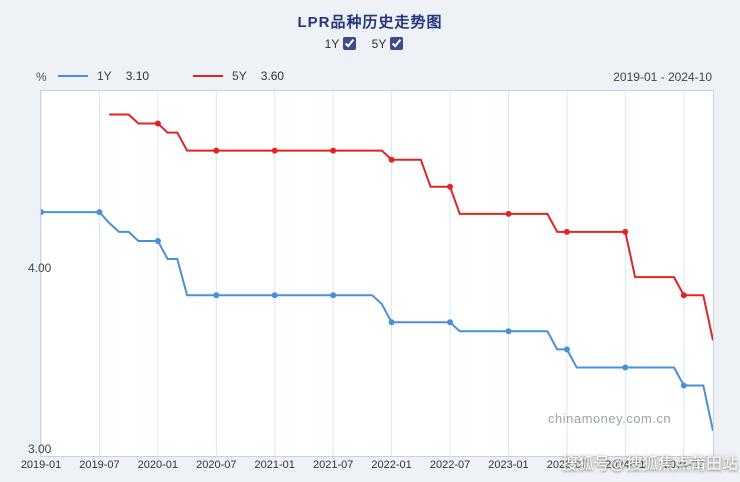 The height and width of the screenshot is (482, 740). What do you see at coordinates (683, 465) in the screenshot?
I see `x-axis-label: 2024-07` at bounding box center [683, 465].